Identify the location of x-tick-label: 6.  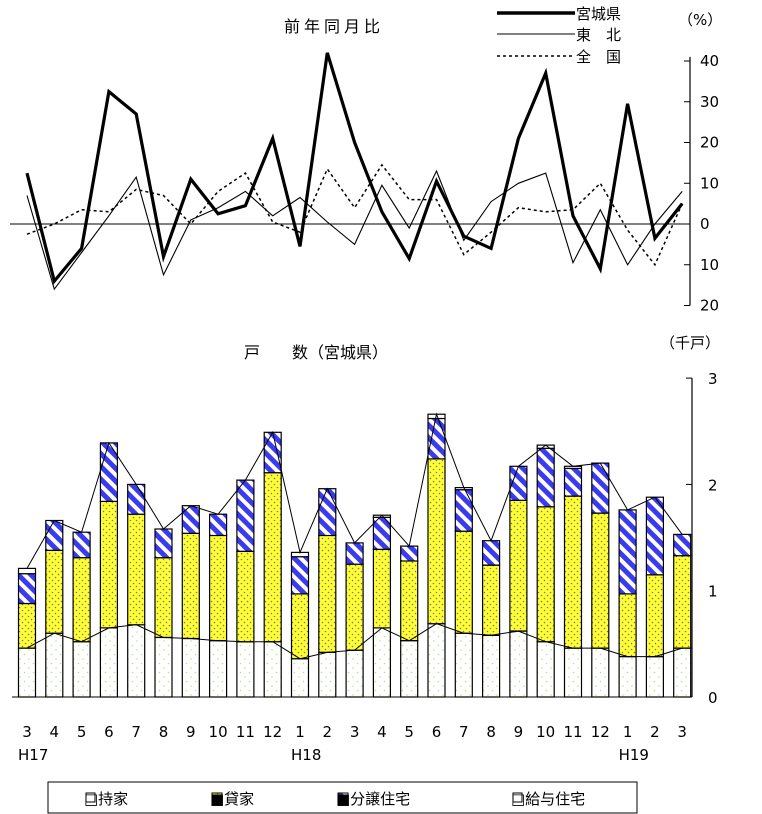
(437, 732).